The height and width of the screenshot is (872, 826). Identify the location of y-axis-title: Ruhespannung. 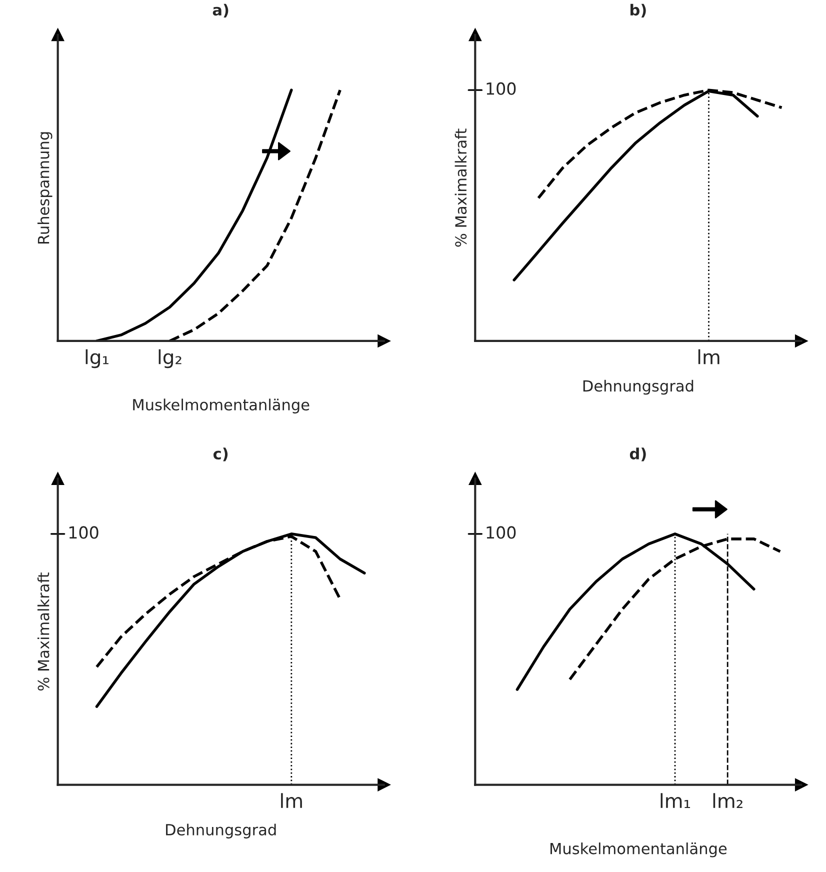
(44, 188).